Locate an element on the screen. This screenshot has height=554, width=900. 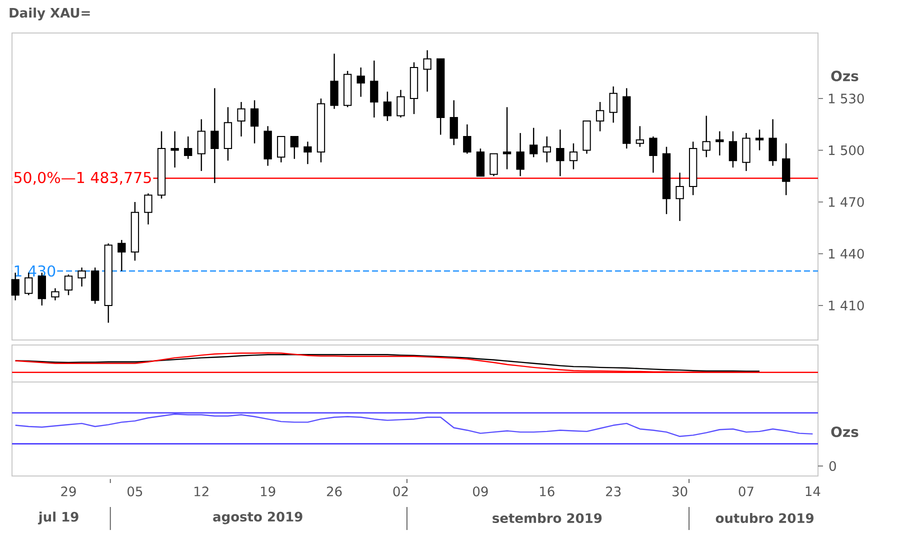
text: jul 19 is located at coordinates (58, 518).